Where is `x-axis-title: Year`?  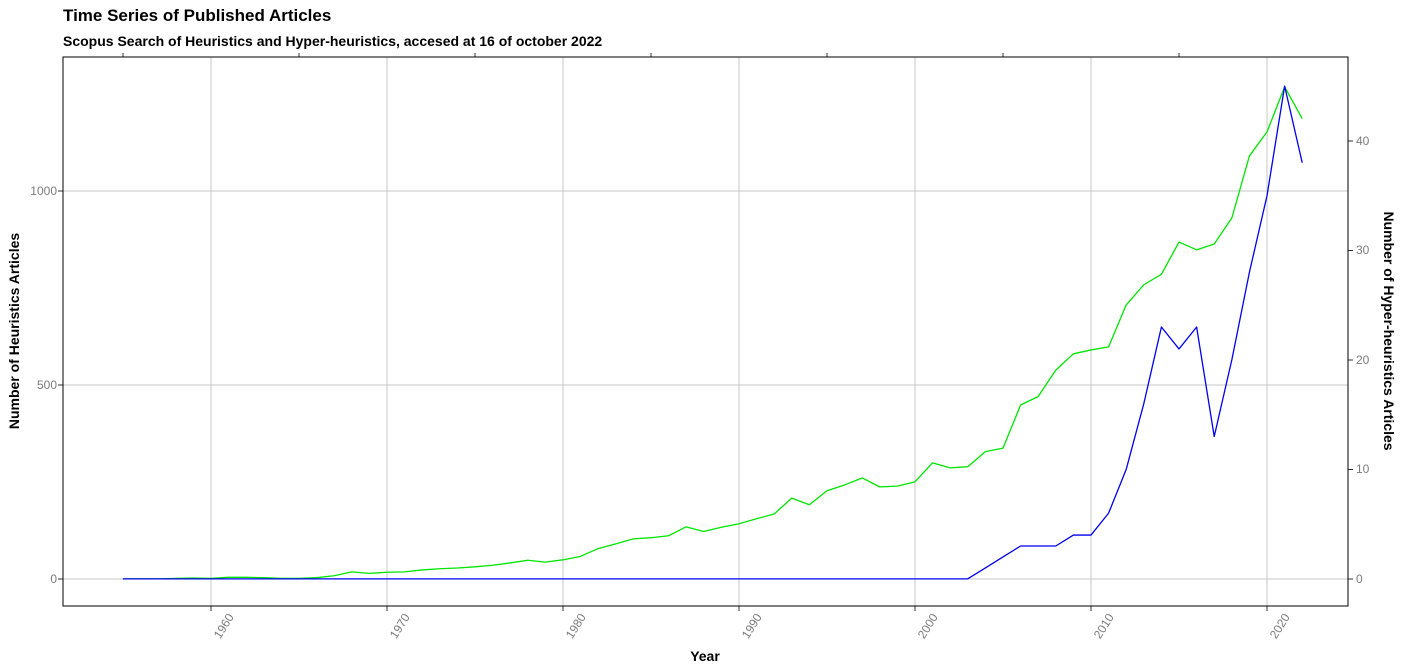 x-axis-title: Year is located at coordinates (705, 656).